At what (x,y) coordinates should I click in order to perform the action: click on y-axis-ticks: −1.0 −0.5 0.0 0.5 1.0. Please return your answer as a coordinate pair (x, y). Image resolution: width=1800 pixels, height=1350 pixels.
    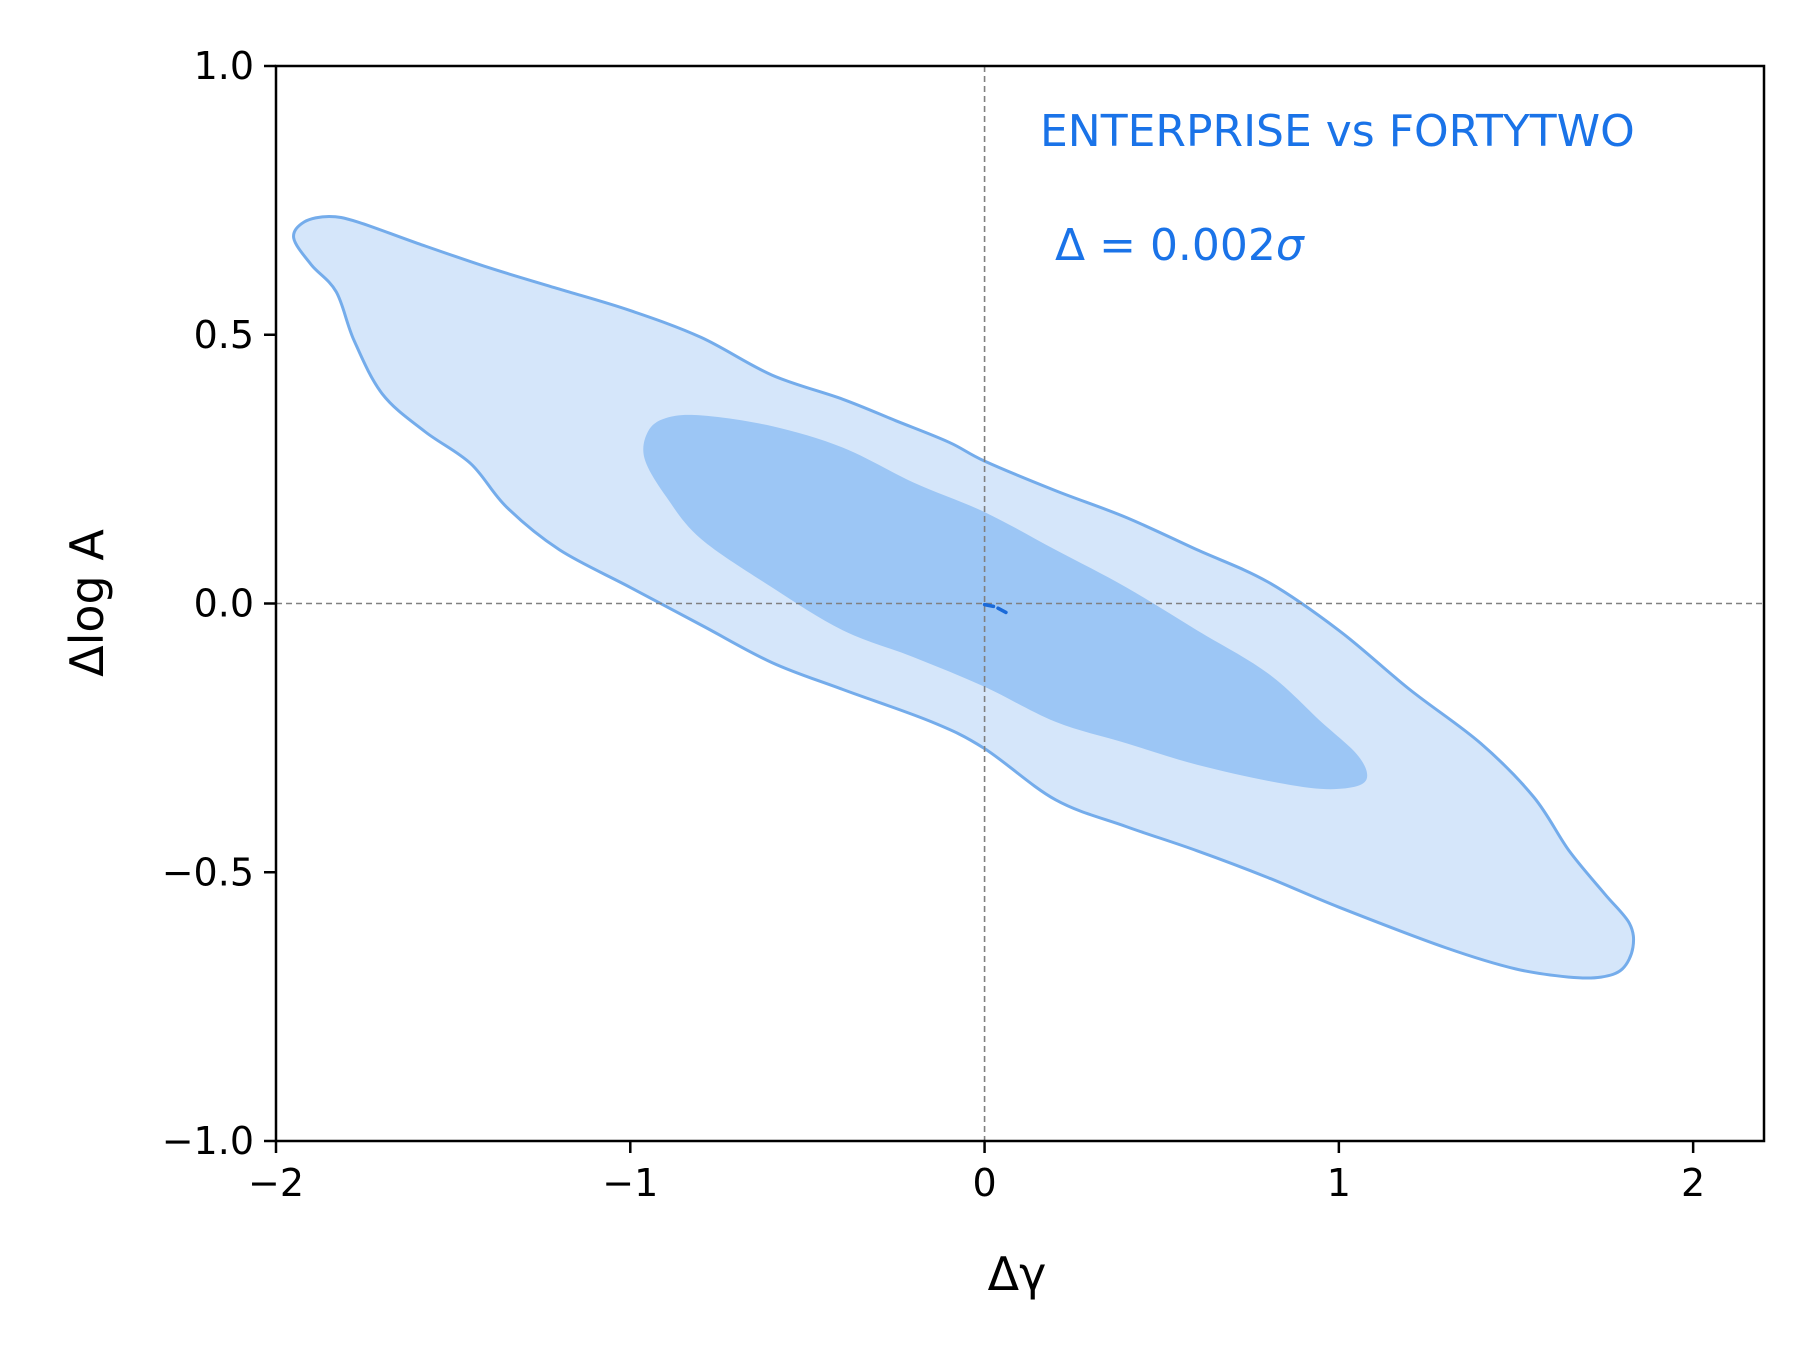
    Looking at the image, I should click on (219, 603).